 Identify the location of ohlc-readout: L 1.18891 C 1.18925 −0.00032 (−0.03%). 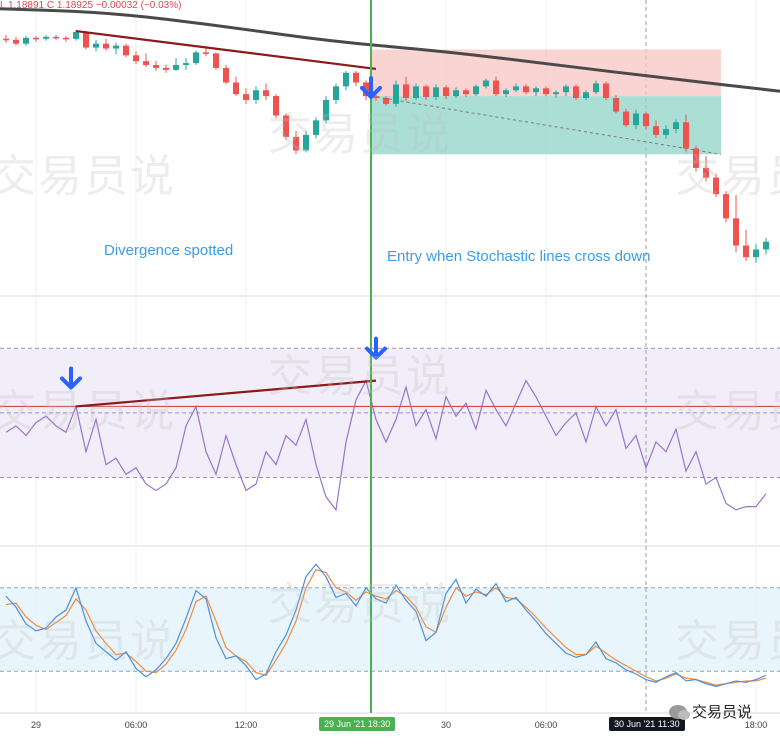
(91, 5).